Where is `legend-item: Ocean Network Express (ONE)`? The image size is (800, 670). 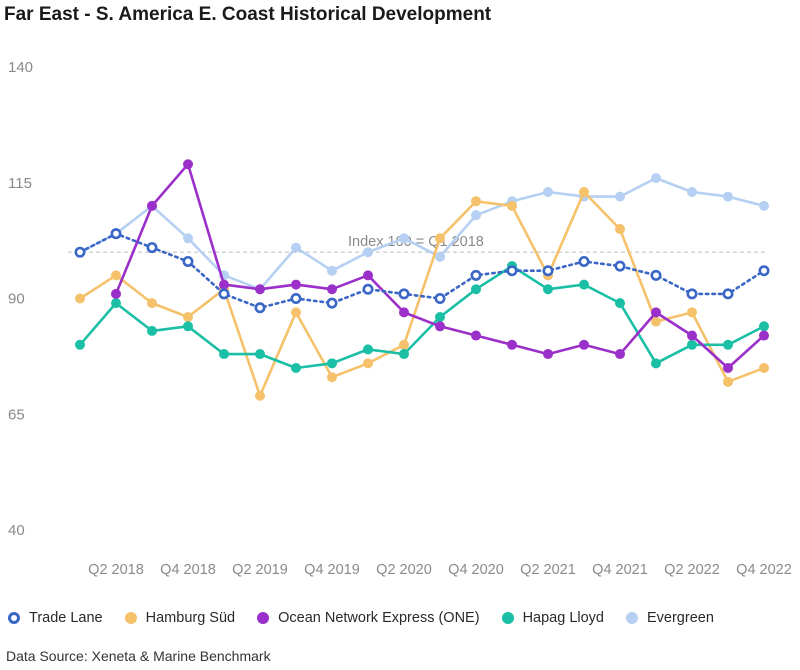
legend-item: Ocean Network Express (ONE) is located at coordinates (368, 618).